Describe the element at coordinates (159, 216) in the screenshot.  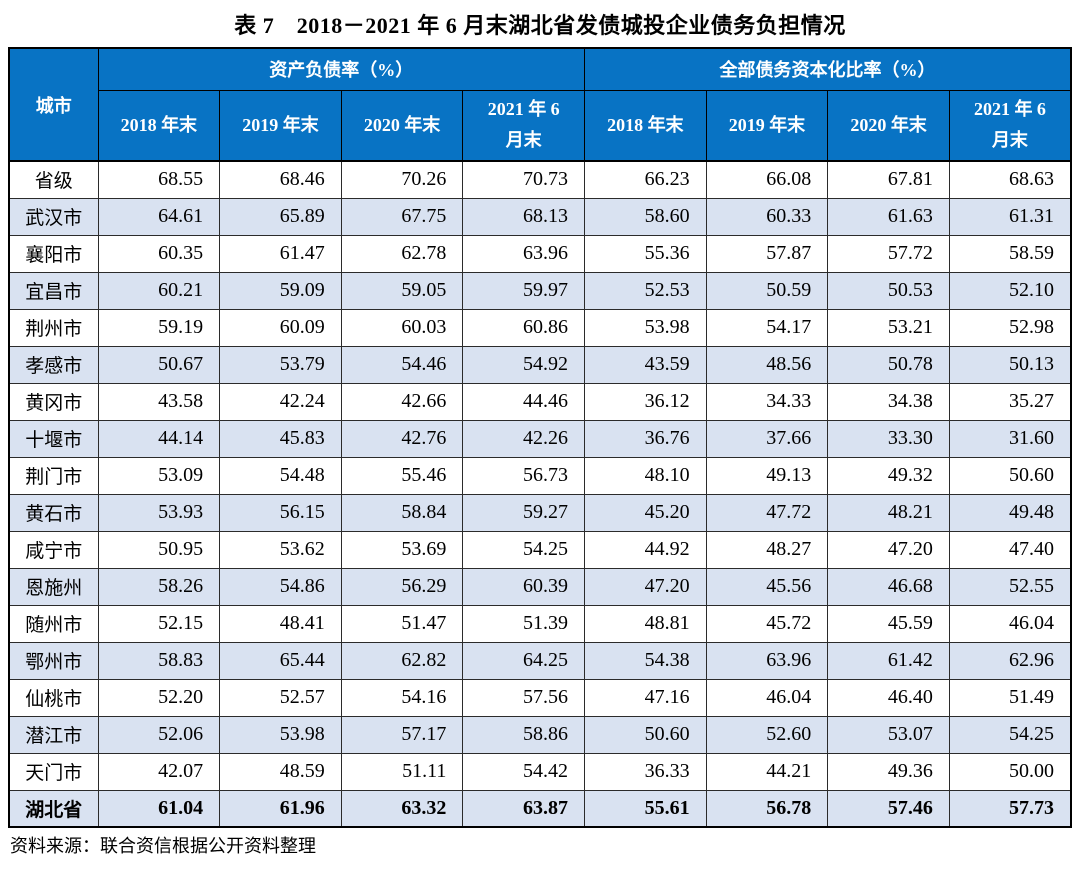
I see `value-cell: 64.61` at that location.